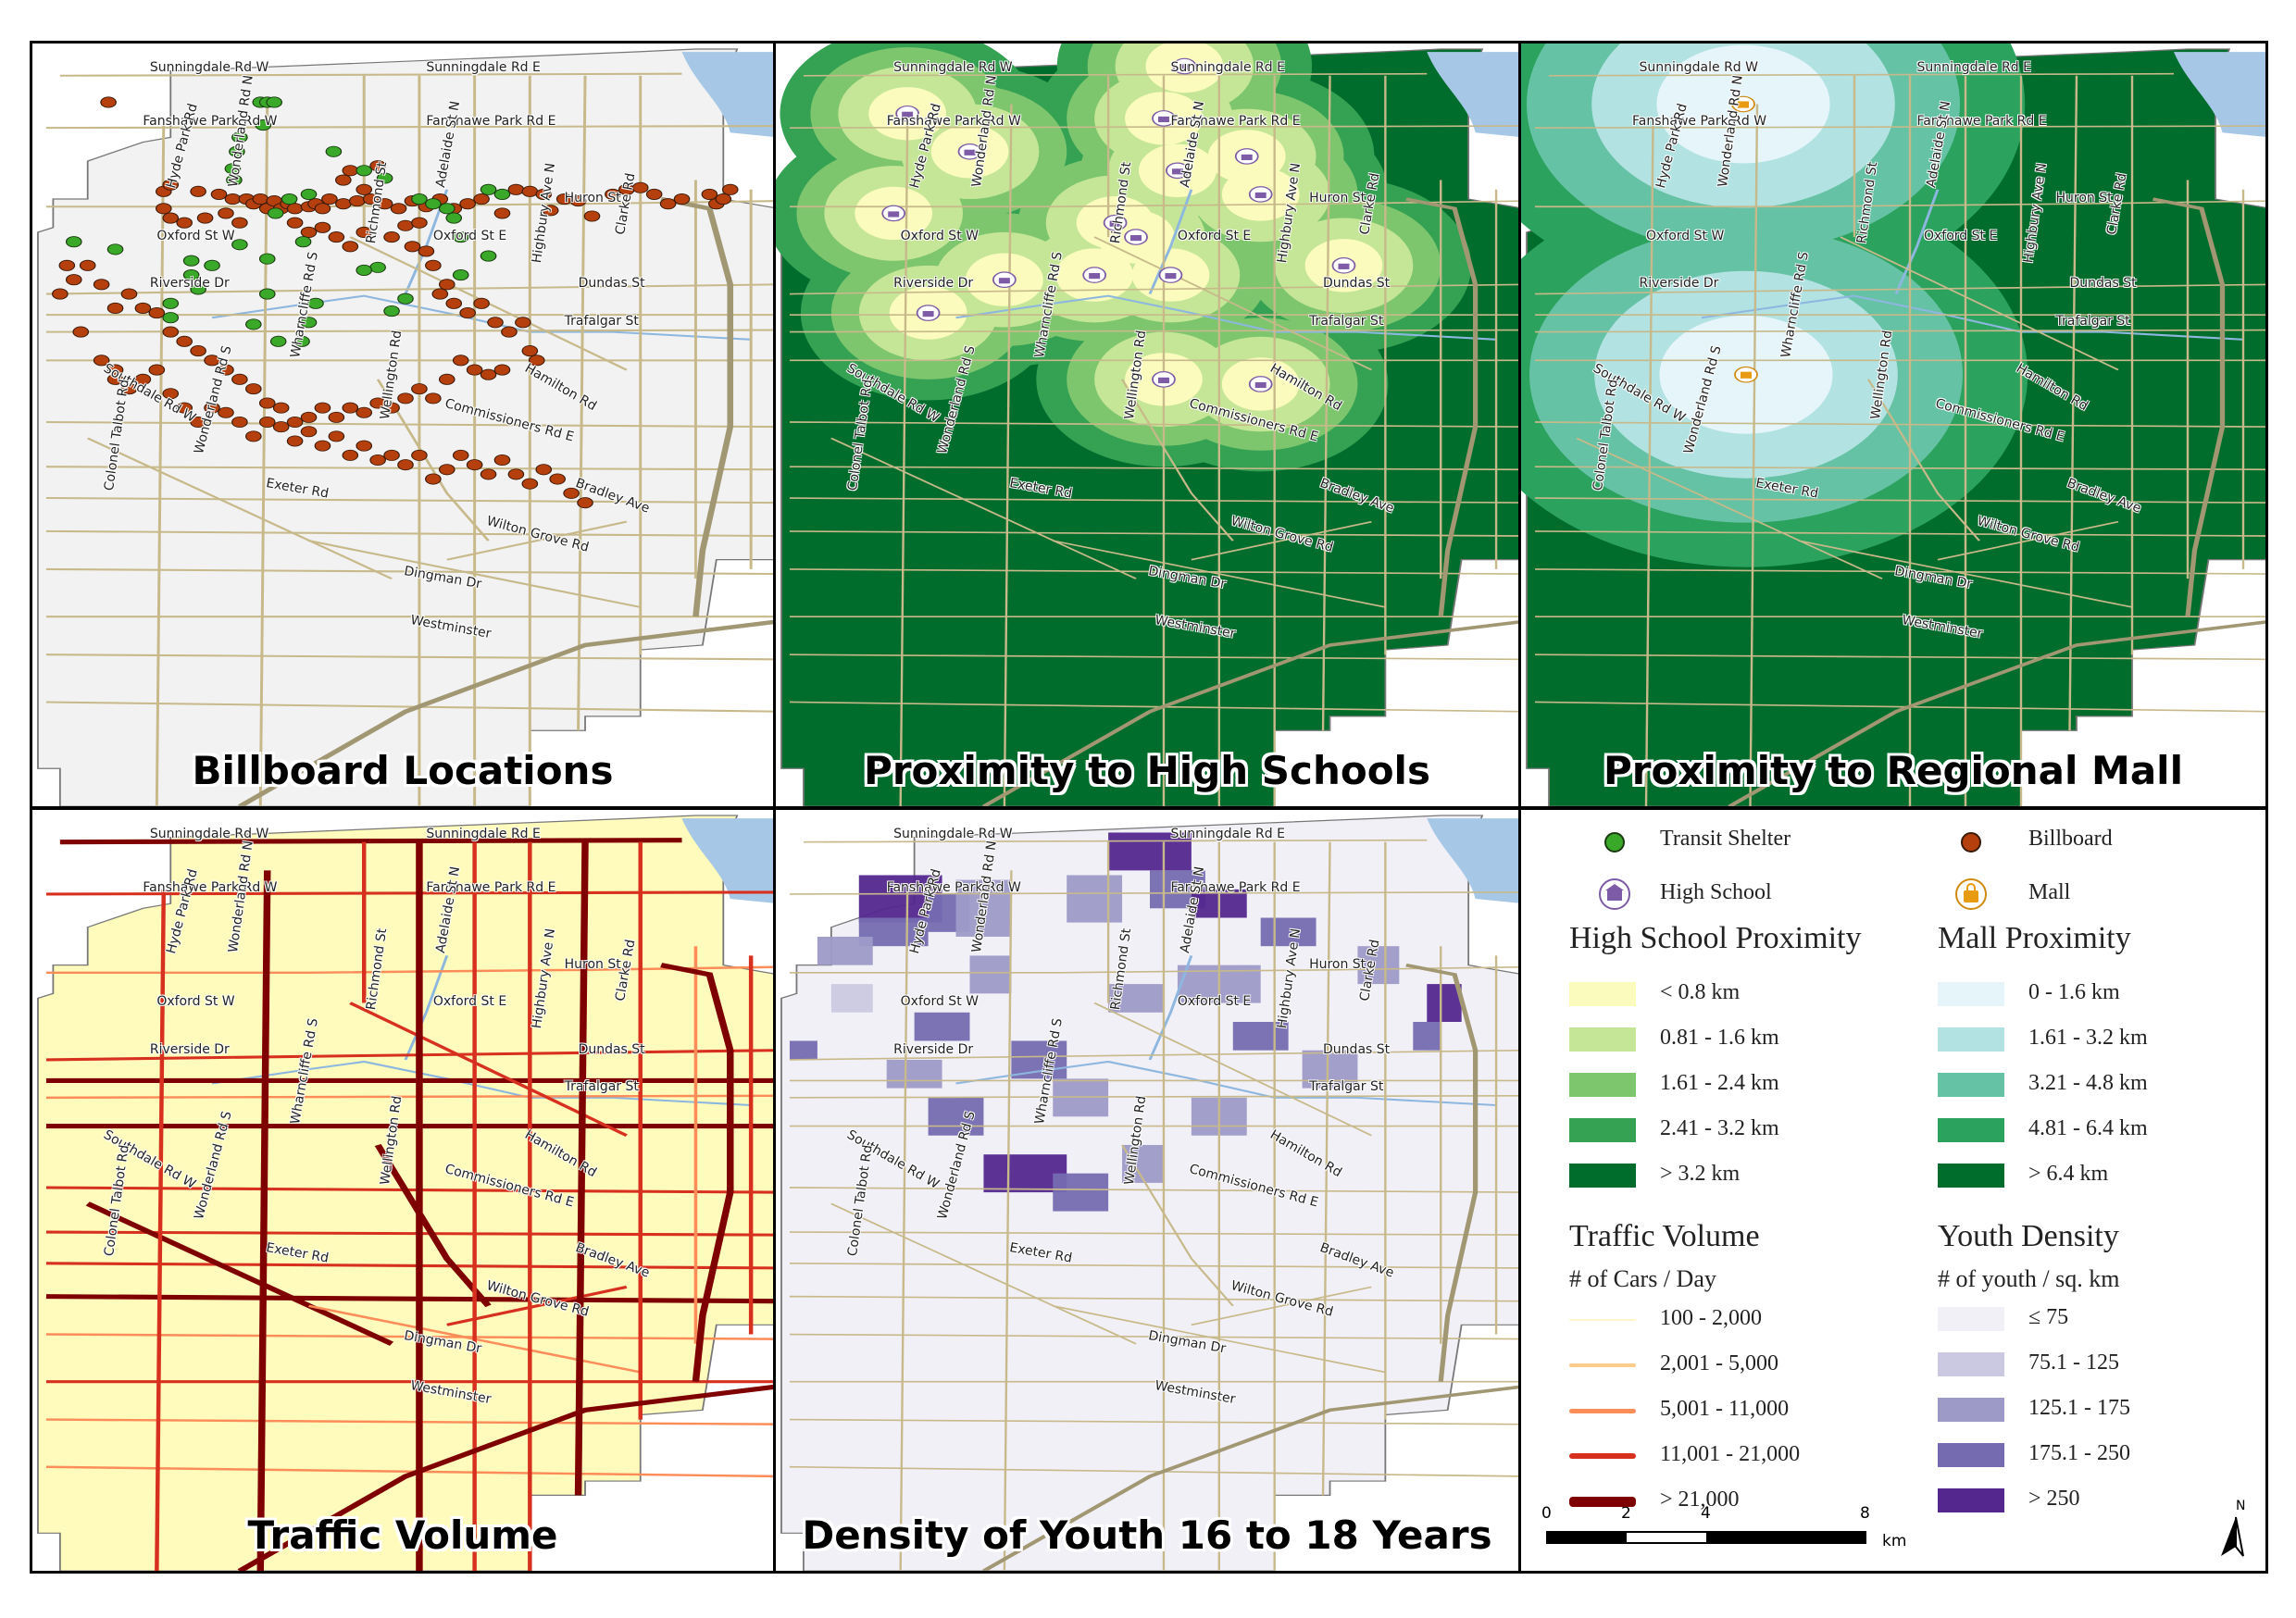 The height and width of the screenshot is (1618, 2296). Describe the element at coordinates (1357, 1049) in the screenshot. I see `street-label: Dundas St` at that location.